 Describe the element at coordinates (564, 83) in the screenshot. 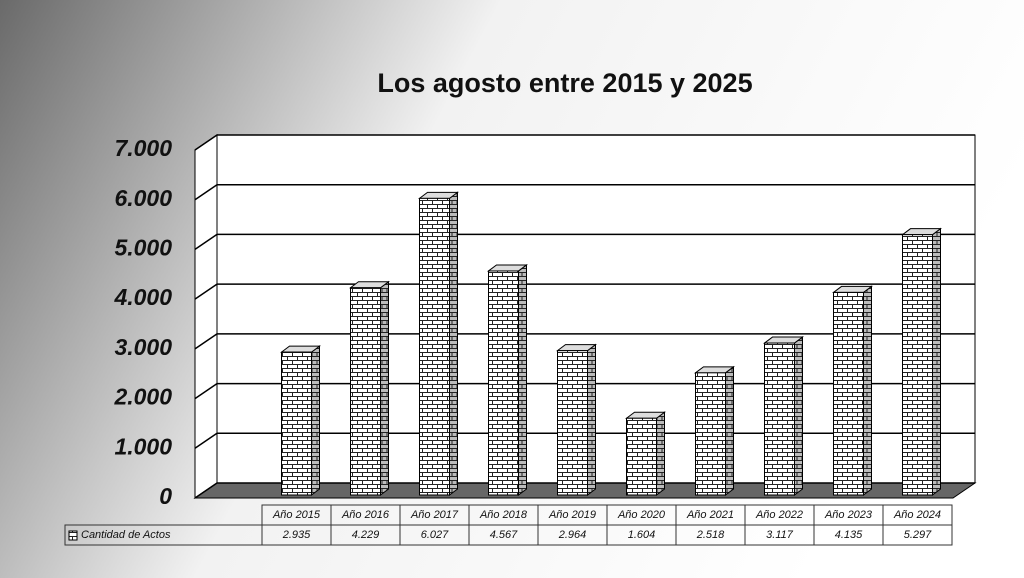

I see `chart-title: Los agosto entre 2015 y 2025` at that location.